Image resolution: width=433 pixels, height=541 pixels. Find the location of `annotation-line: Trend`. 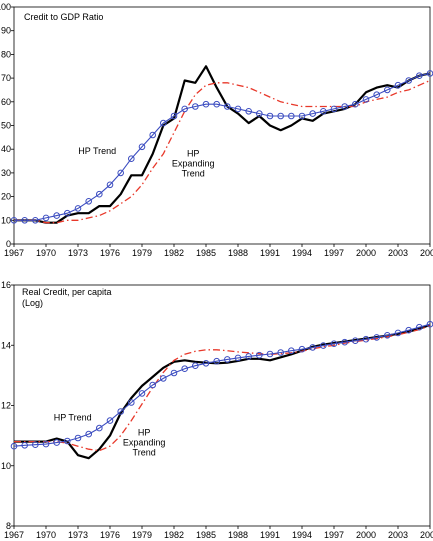

annotation-line: Trend is located at coordinates (193, 173).